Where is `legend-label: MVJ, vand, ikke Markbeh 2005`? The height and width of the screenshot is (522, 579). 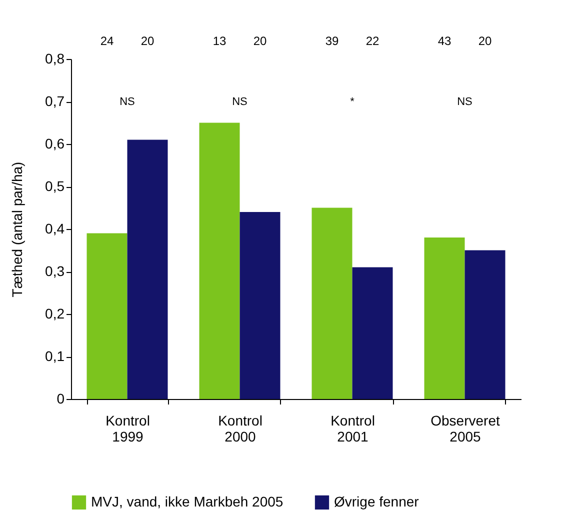
legend-label: MVJ, vand, ikke Markbeh 2005 is located at coordinates (187, 501).